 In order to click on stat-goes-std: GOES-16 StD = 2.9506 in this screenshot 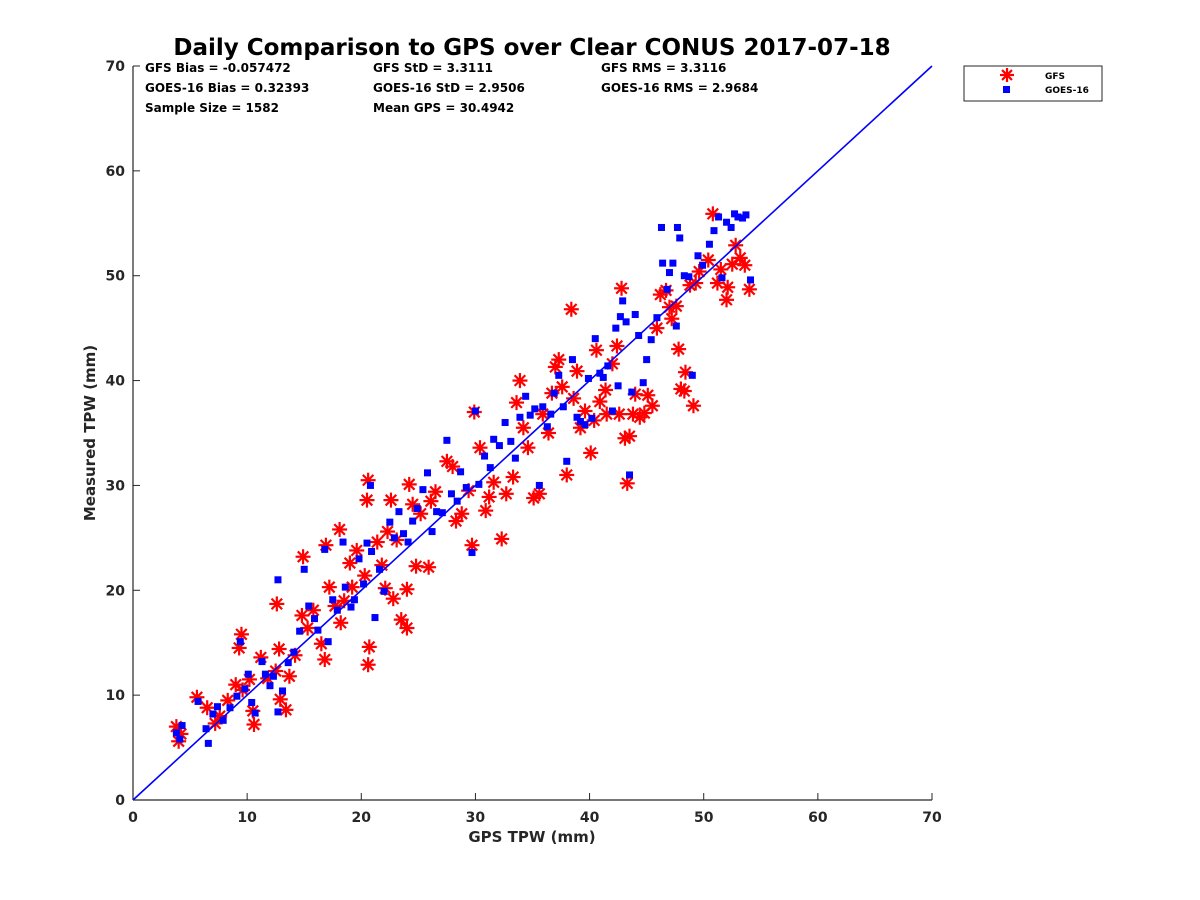, I will do `click(449, 88)`.